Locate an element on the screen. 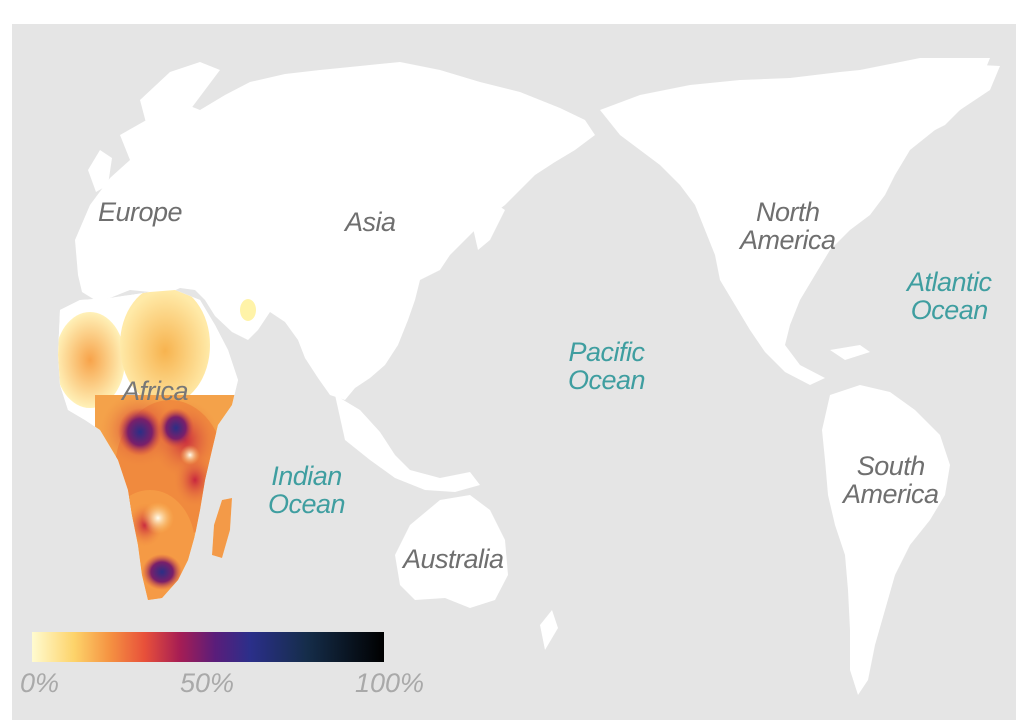 The width and height of the screenshot is (1026, 727). label-pacific-ocean-line1: Pacific is located at coordinates (606, 352).